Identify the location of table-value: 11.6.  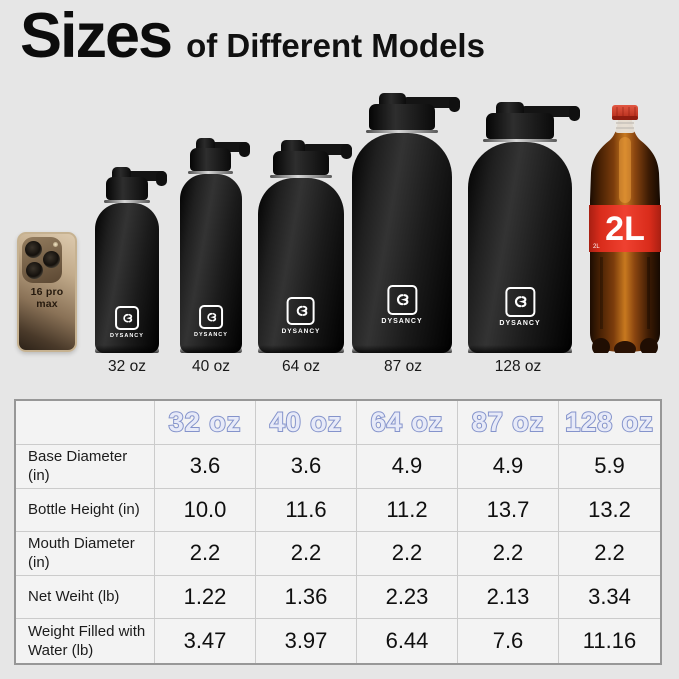
(306, 510).